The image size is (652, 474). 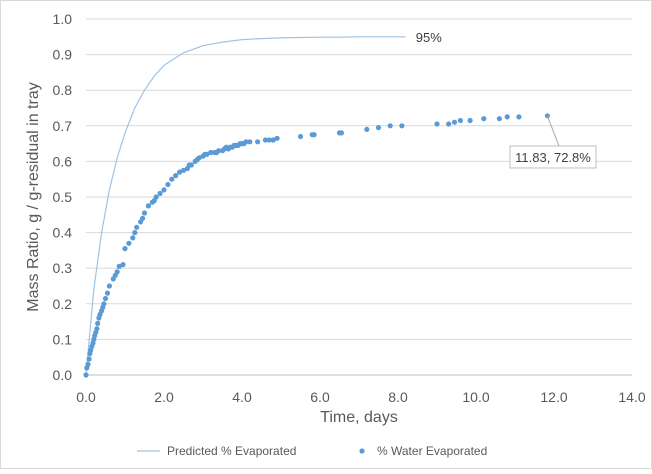 What do you see at coordinates (63, 55) in the screenshot?
I see `y-tick-label: 0.9` at bounding box center [63, 55].